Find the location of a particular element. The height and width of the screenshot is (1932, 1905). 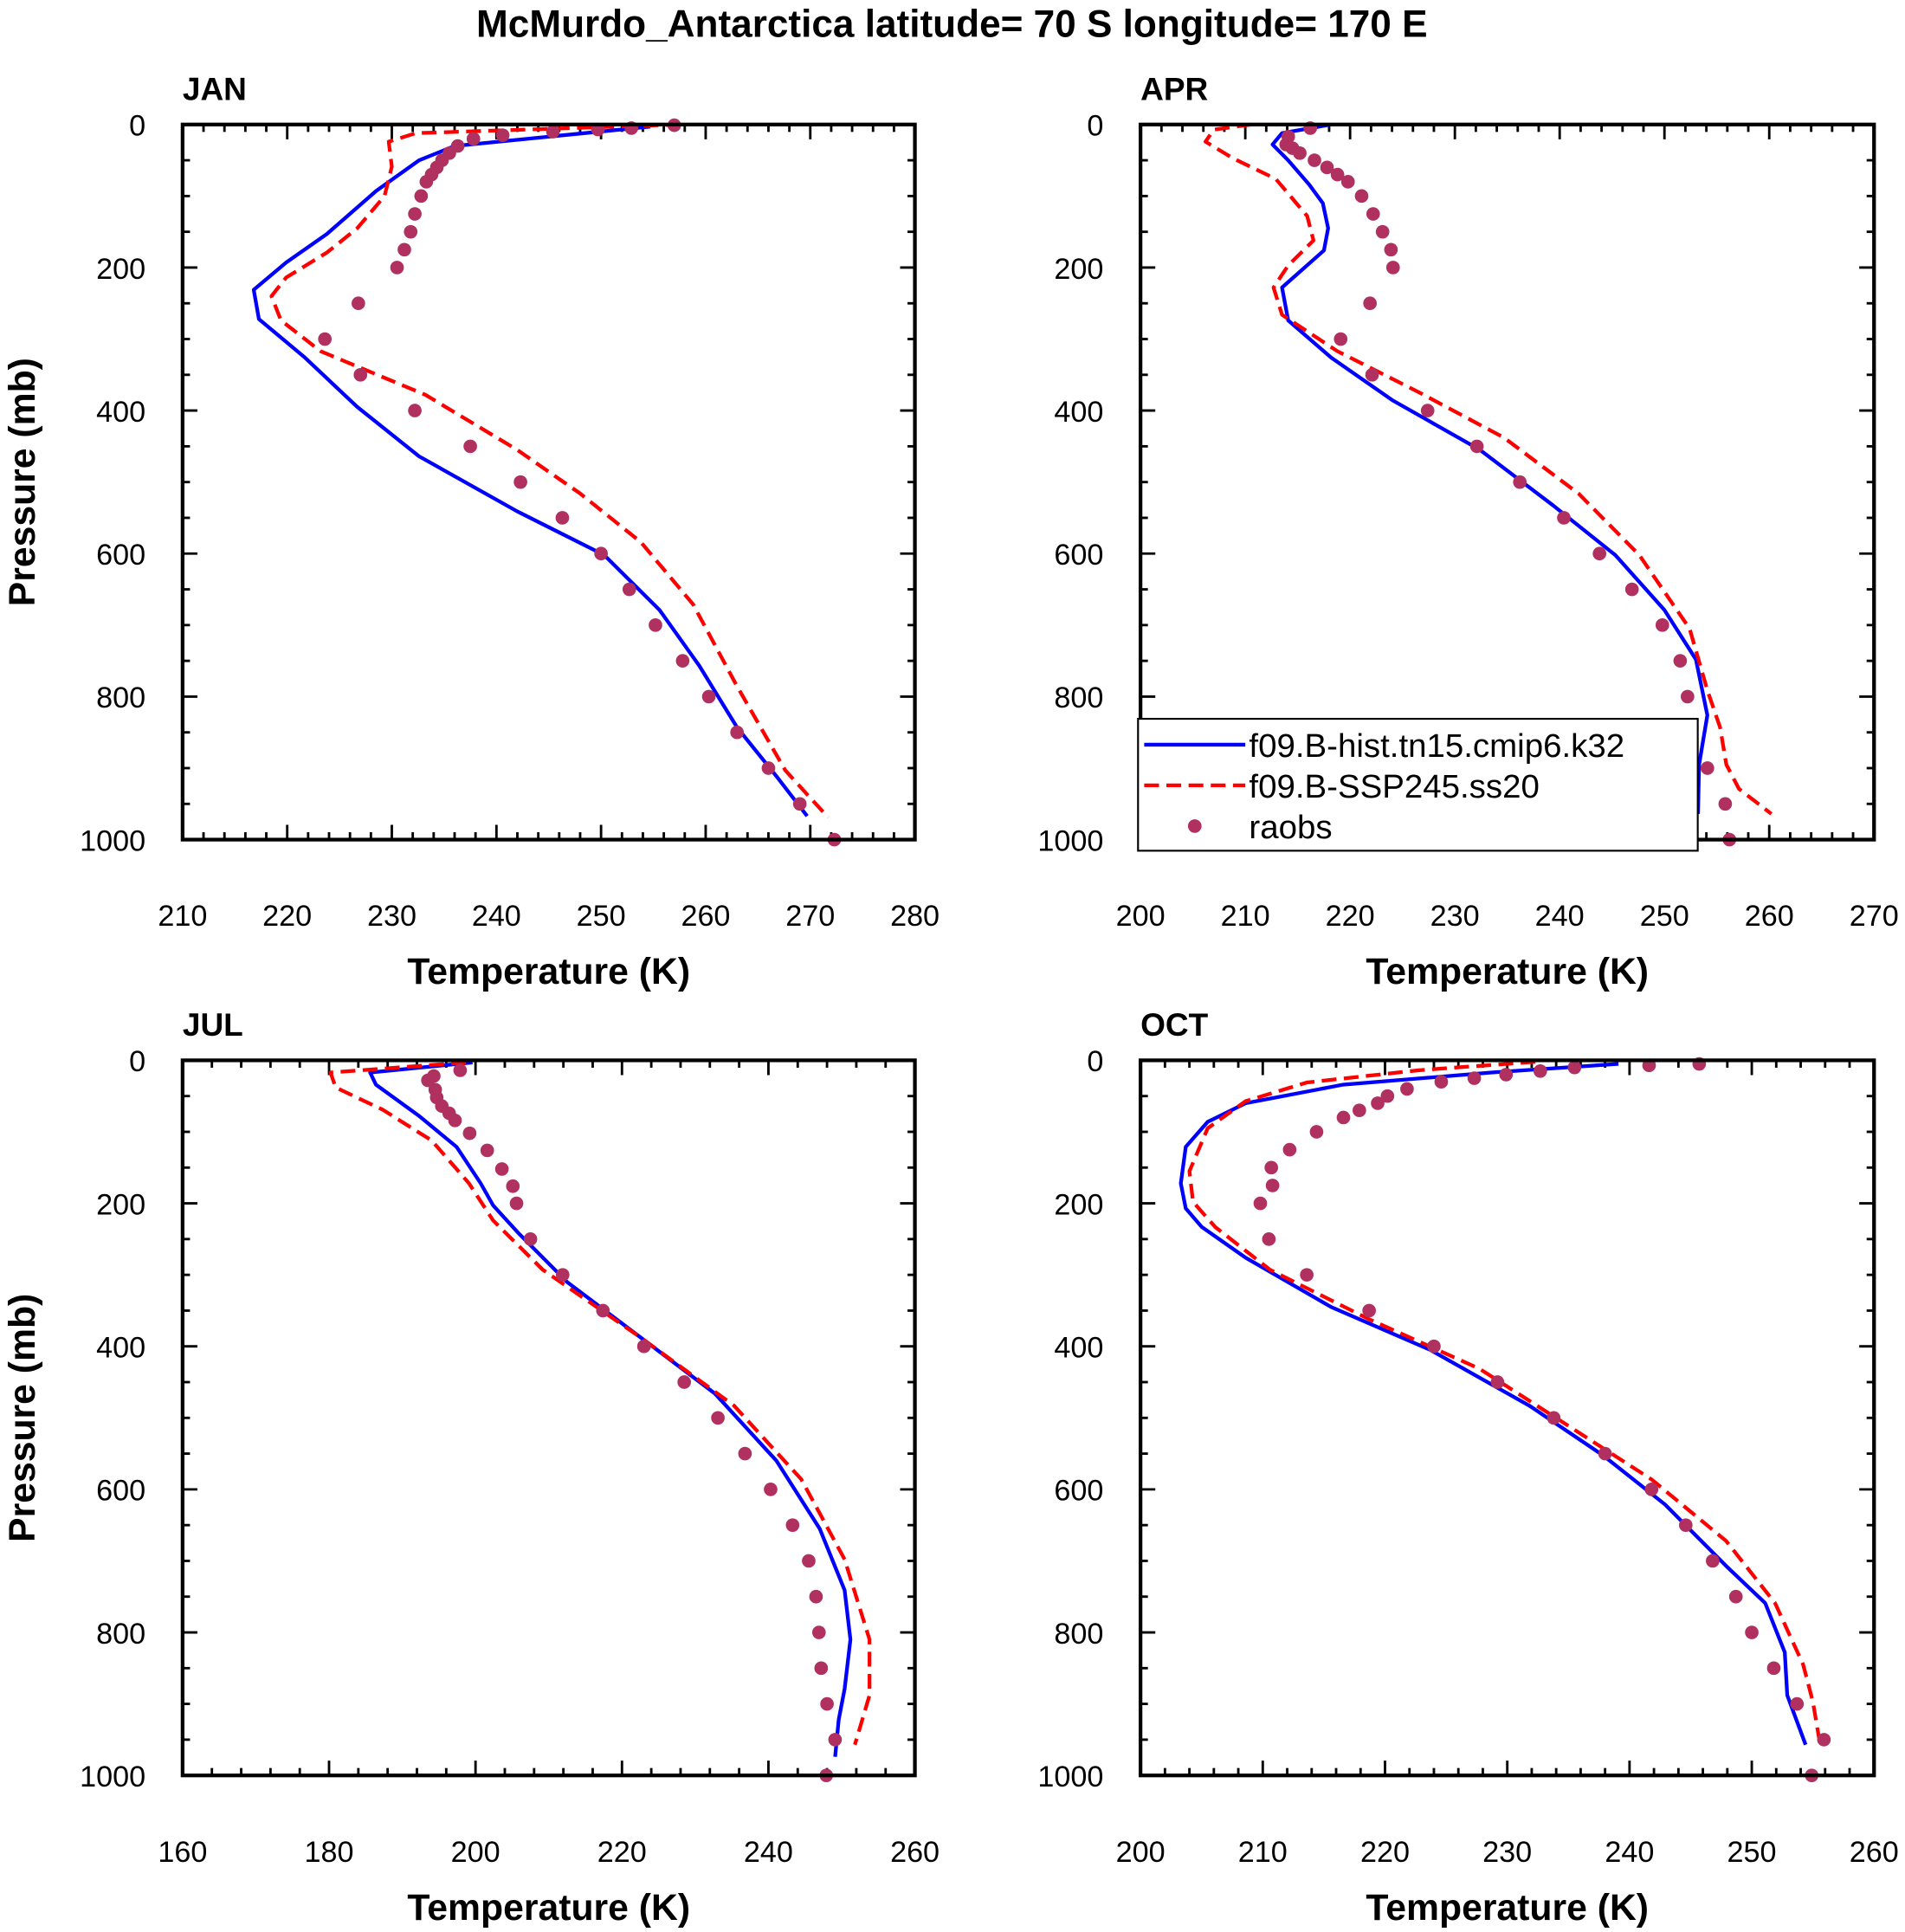

legend-label: raobs is located at coordinates (1291, 827).